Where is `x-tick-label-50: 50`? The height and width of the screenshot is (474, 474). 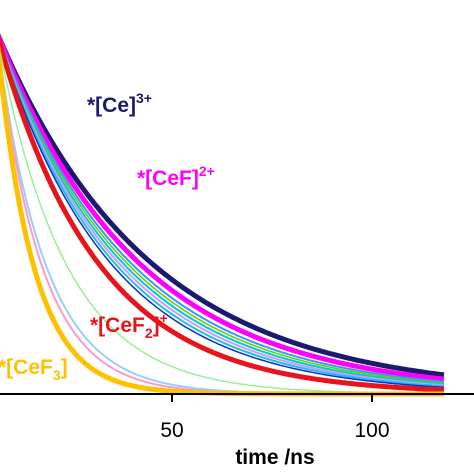 x-tick-label-50: 50 is located at coordinates (171, 430).